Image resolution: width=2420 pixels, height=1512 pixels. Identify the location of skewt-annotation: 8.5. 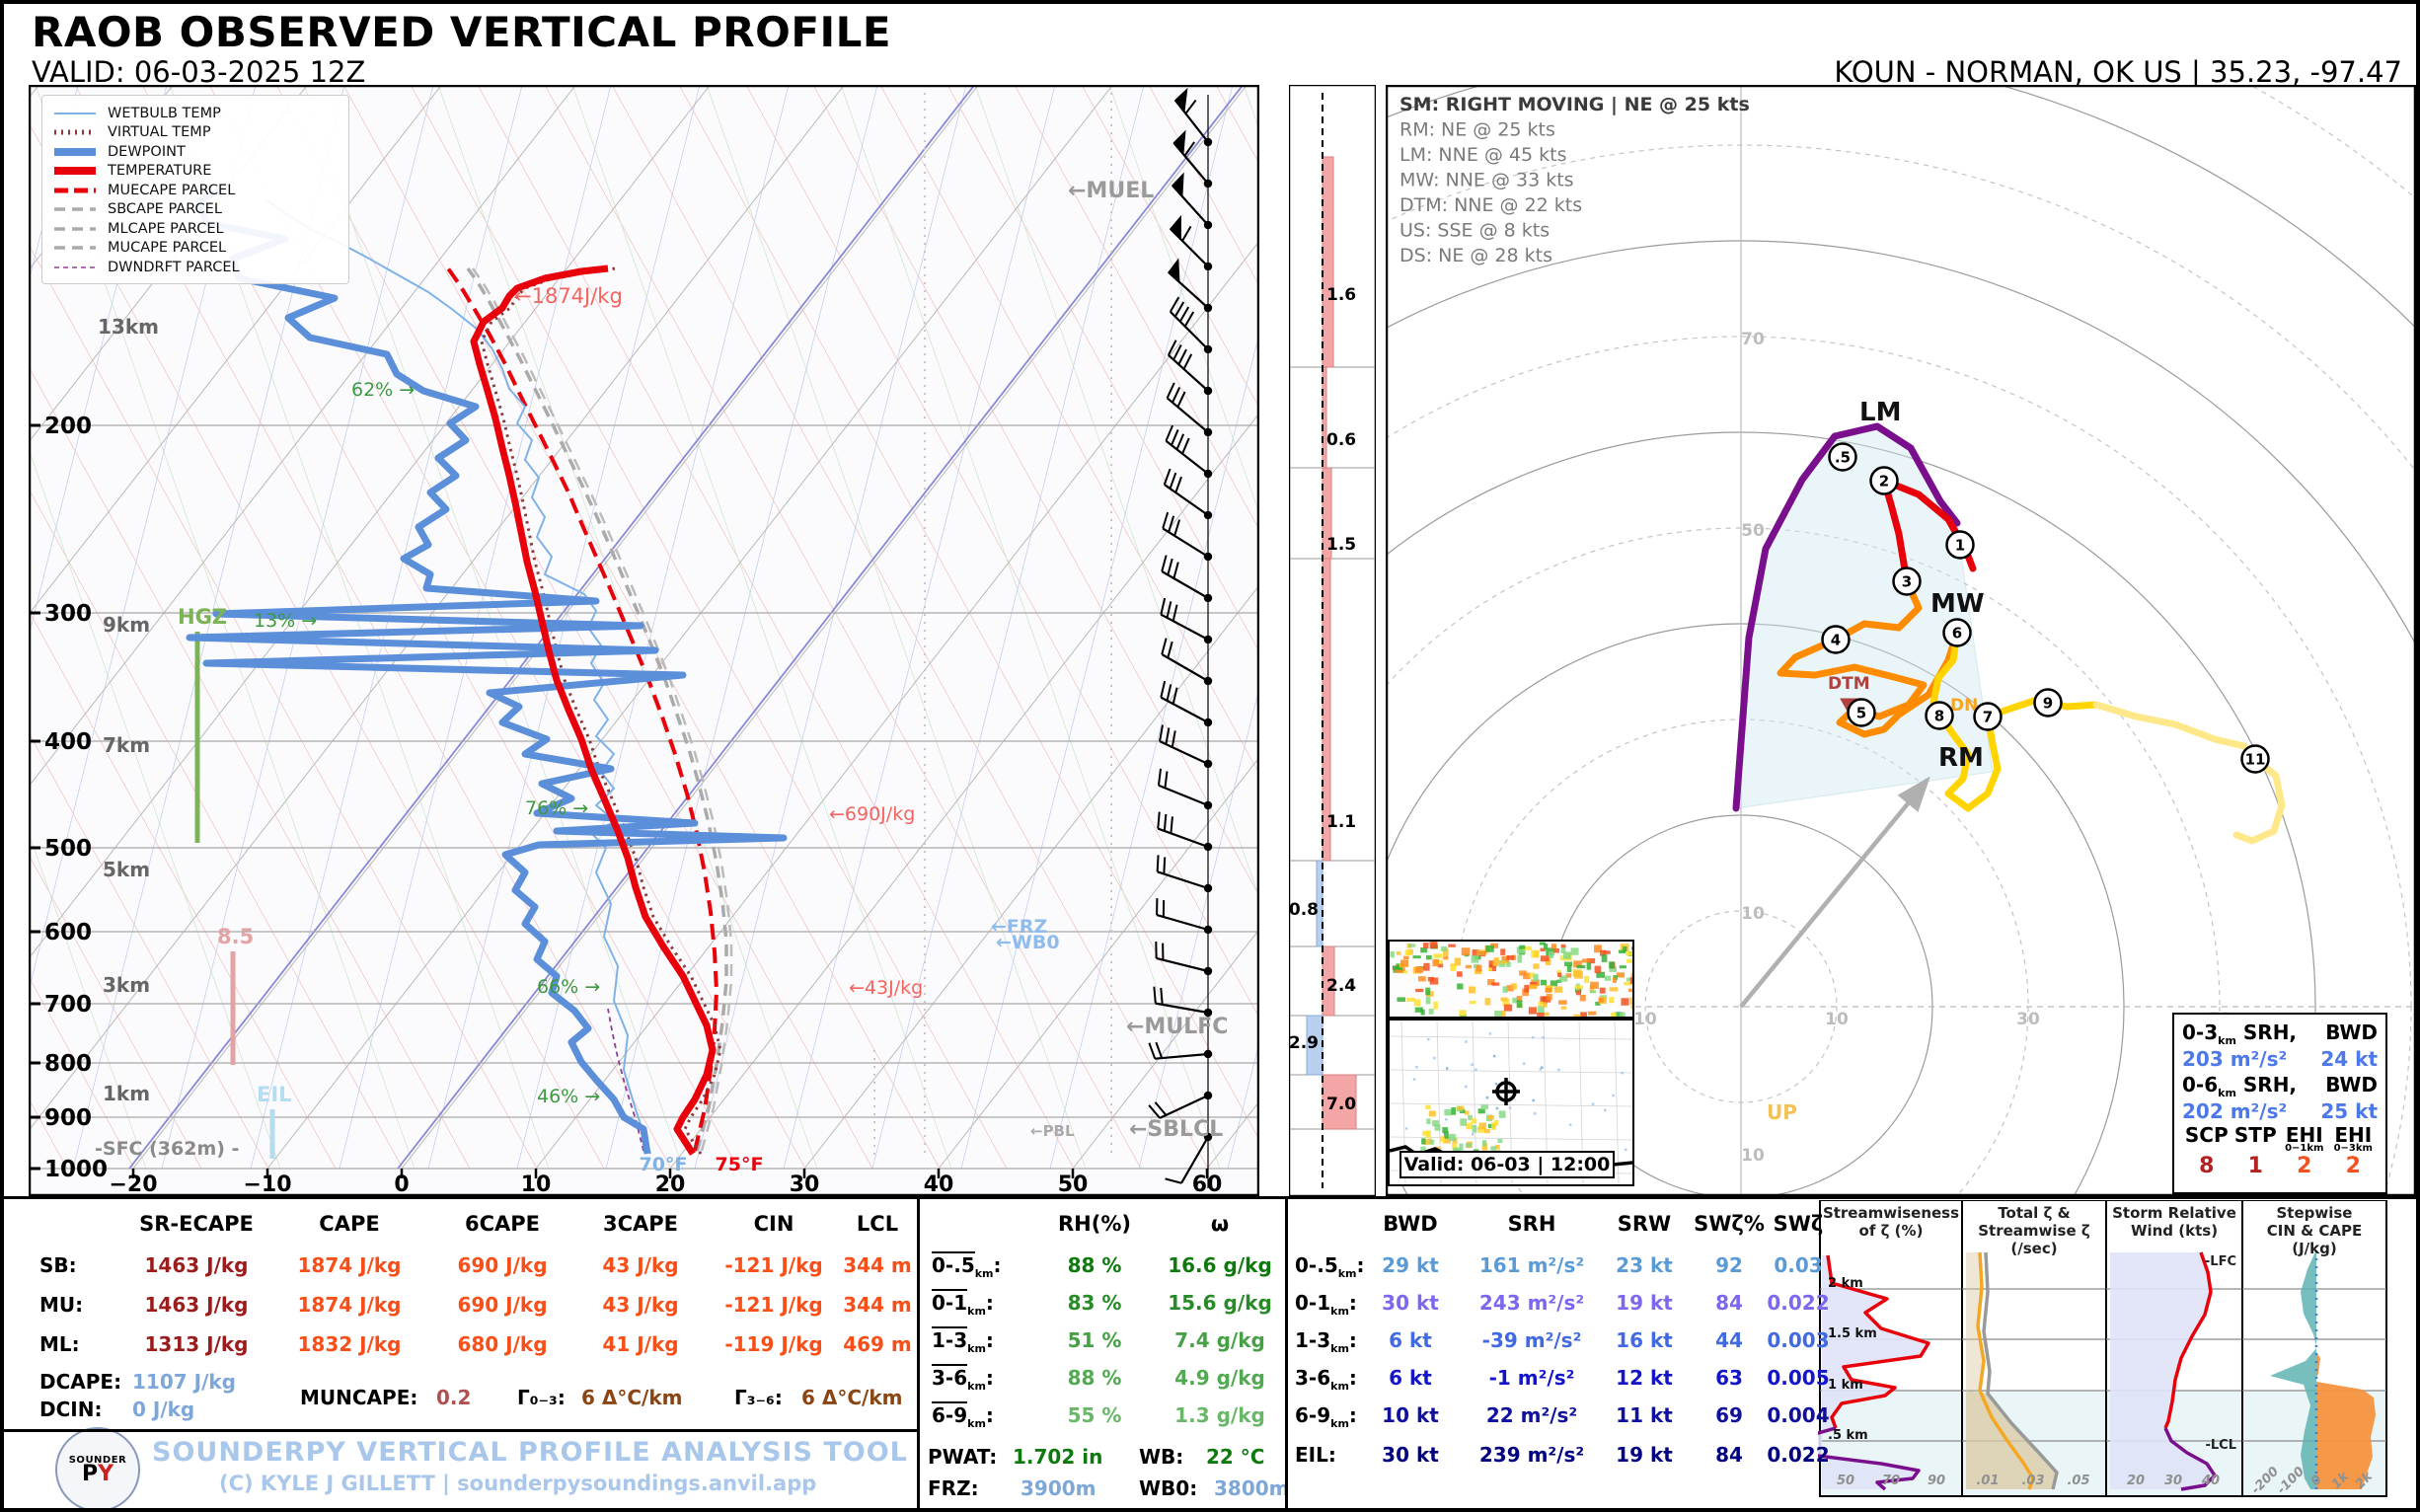
(235, 937).